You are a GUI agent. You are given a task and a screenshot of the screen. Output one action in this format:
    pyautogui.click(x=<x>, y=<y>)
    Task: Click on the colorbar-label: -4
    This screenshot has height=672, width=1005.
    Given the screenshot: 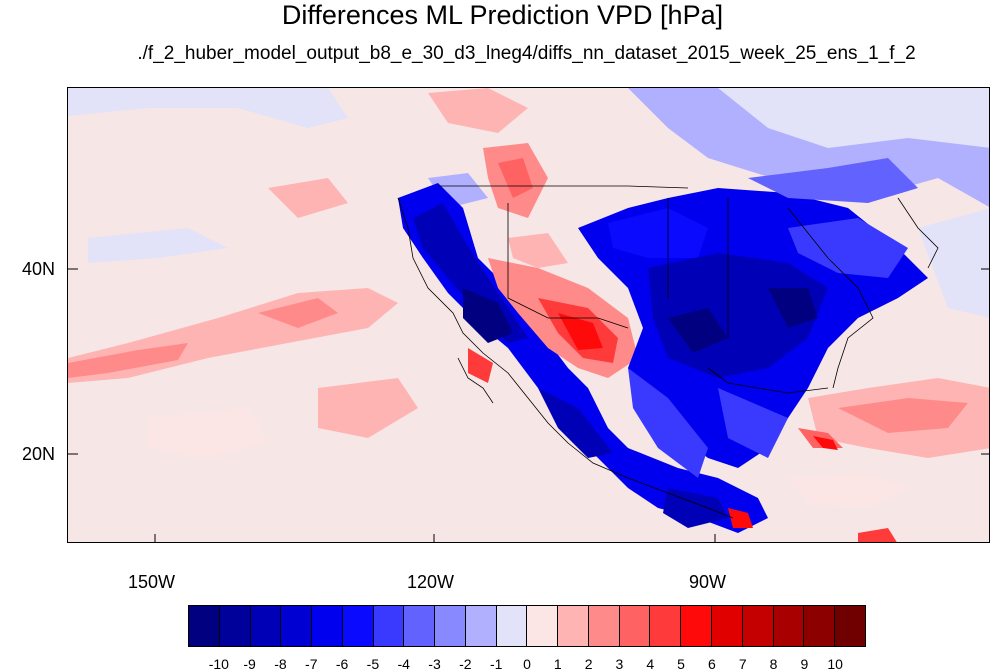 What is the action you would take?
    pyautogui.click(x=403, y=664)
    